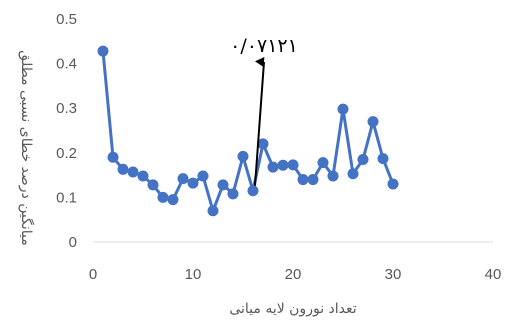  Describe the element at coordinates (264, 46) in the screenshot. I see `annotation-label: ۰/۰۷۱۲۱` at that location.